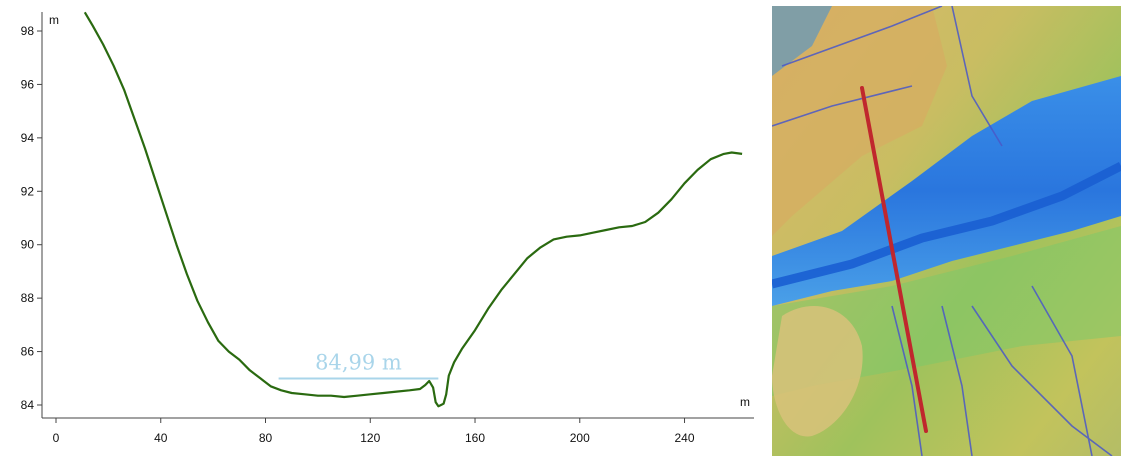  Describe the element at coordinates (28, 298) in the screenshot. I see `y-tick-label: 88` at that location.